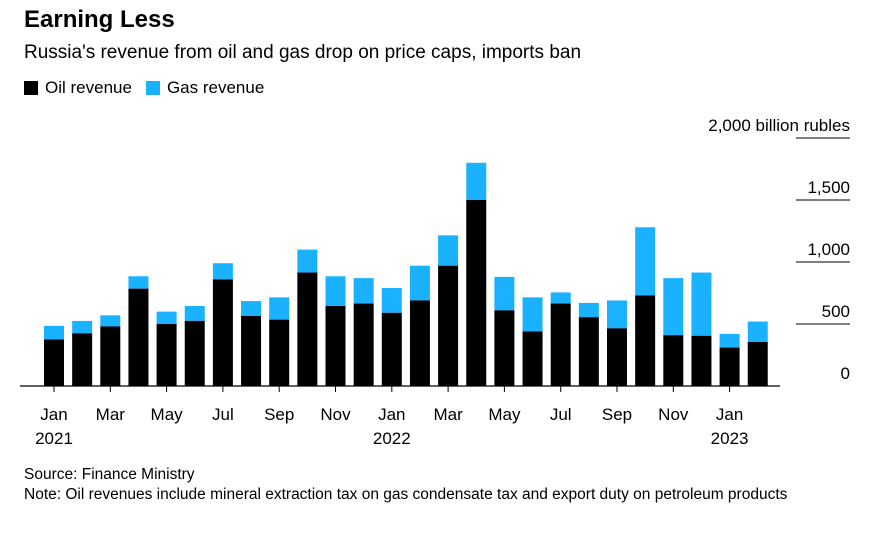  I want to click on gridlines, so click(823, 231).